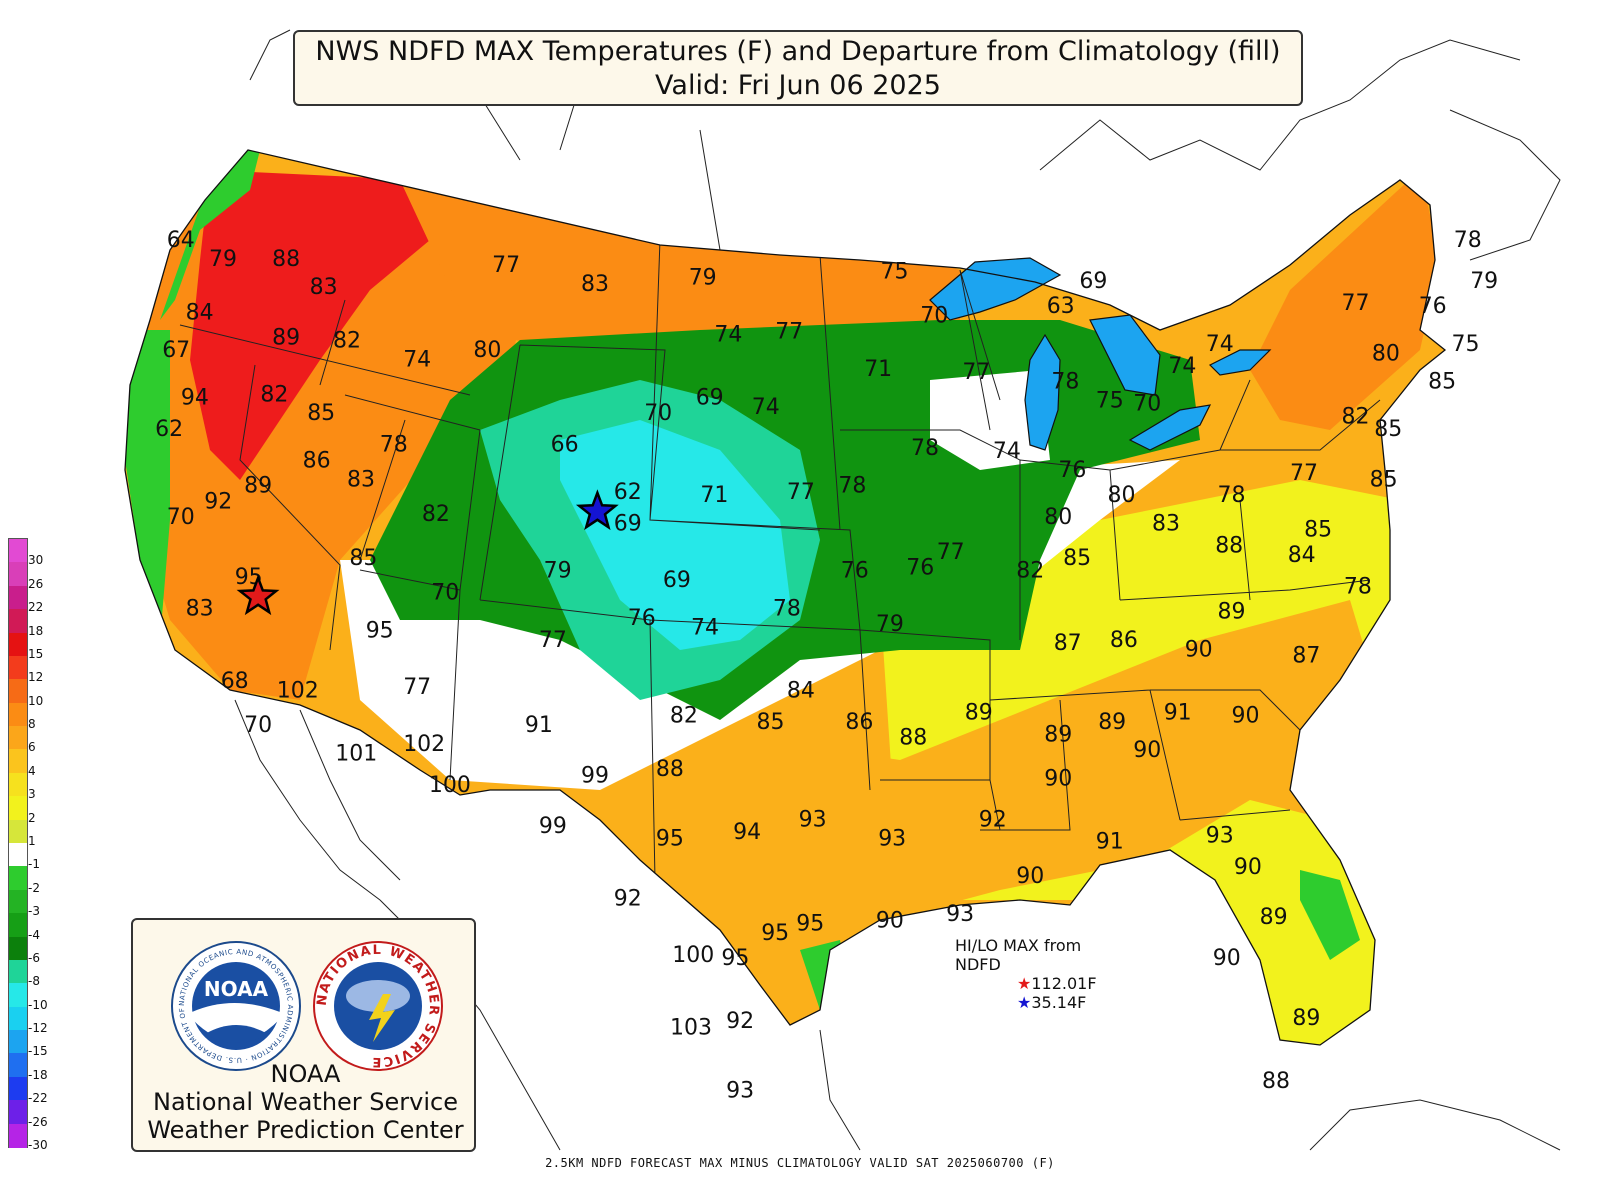  What do you see at coordinates (1466, 344) in the screenshot?
I see `temperature-label: 75` at bounding box center [1466, 344].